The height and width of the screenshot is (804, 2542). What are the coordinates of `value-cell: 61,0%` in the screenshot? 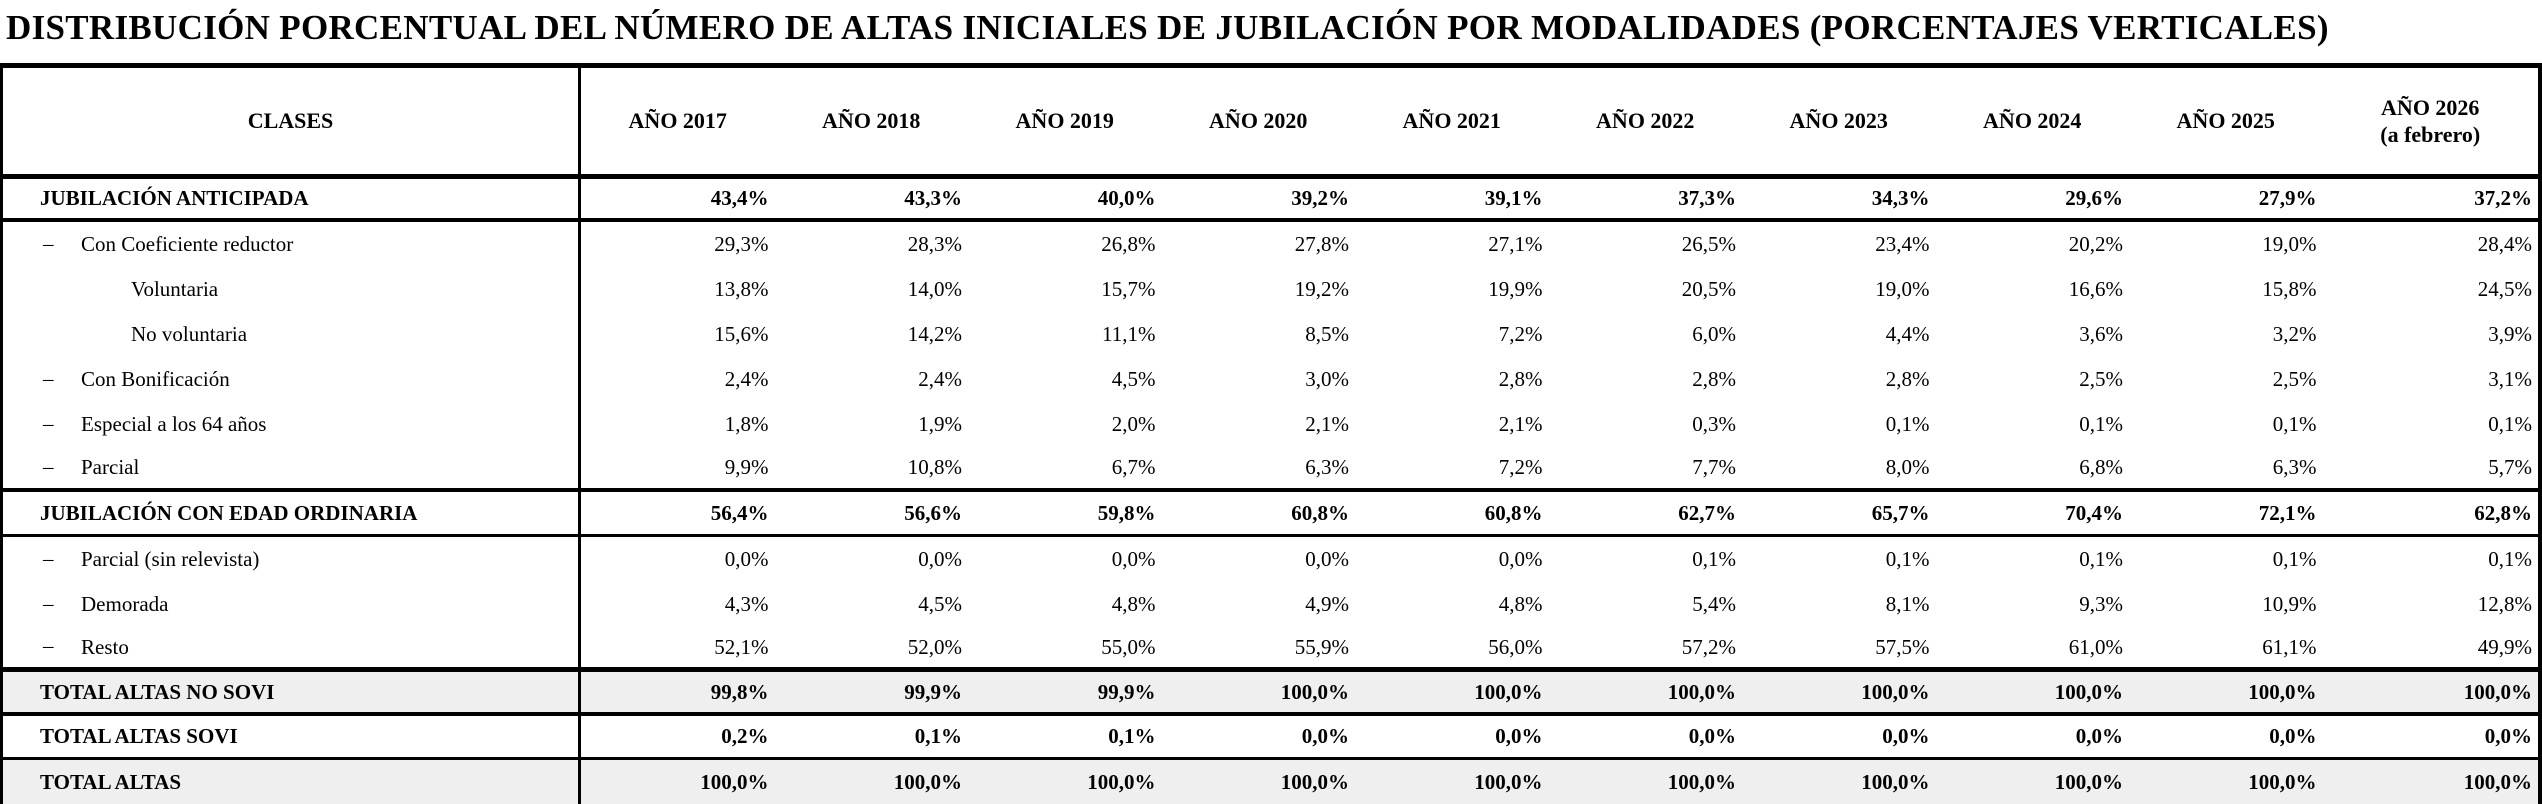 It's located at (2095, 646).